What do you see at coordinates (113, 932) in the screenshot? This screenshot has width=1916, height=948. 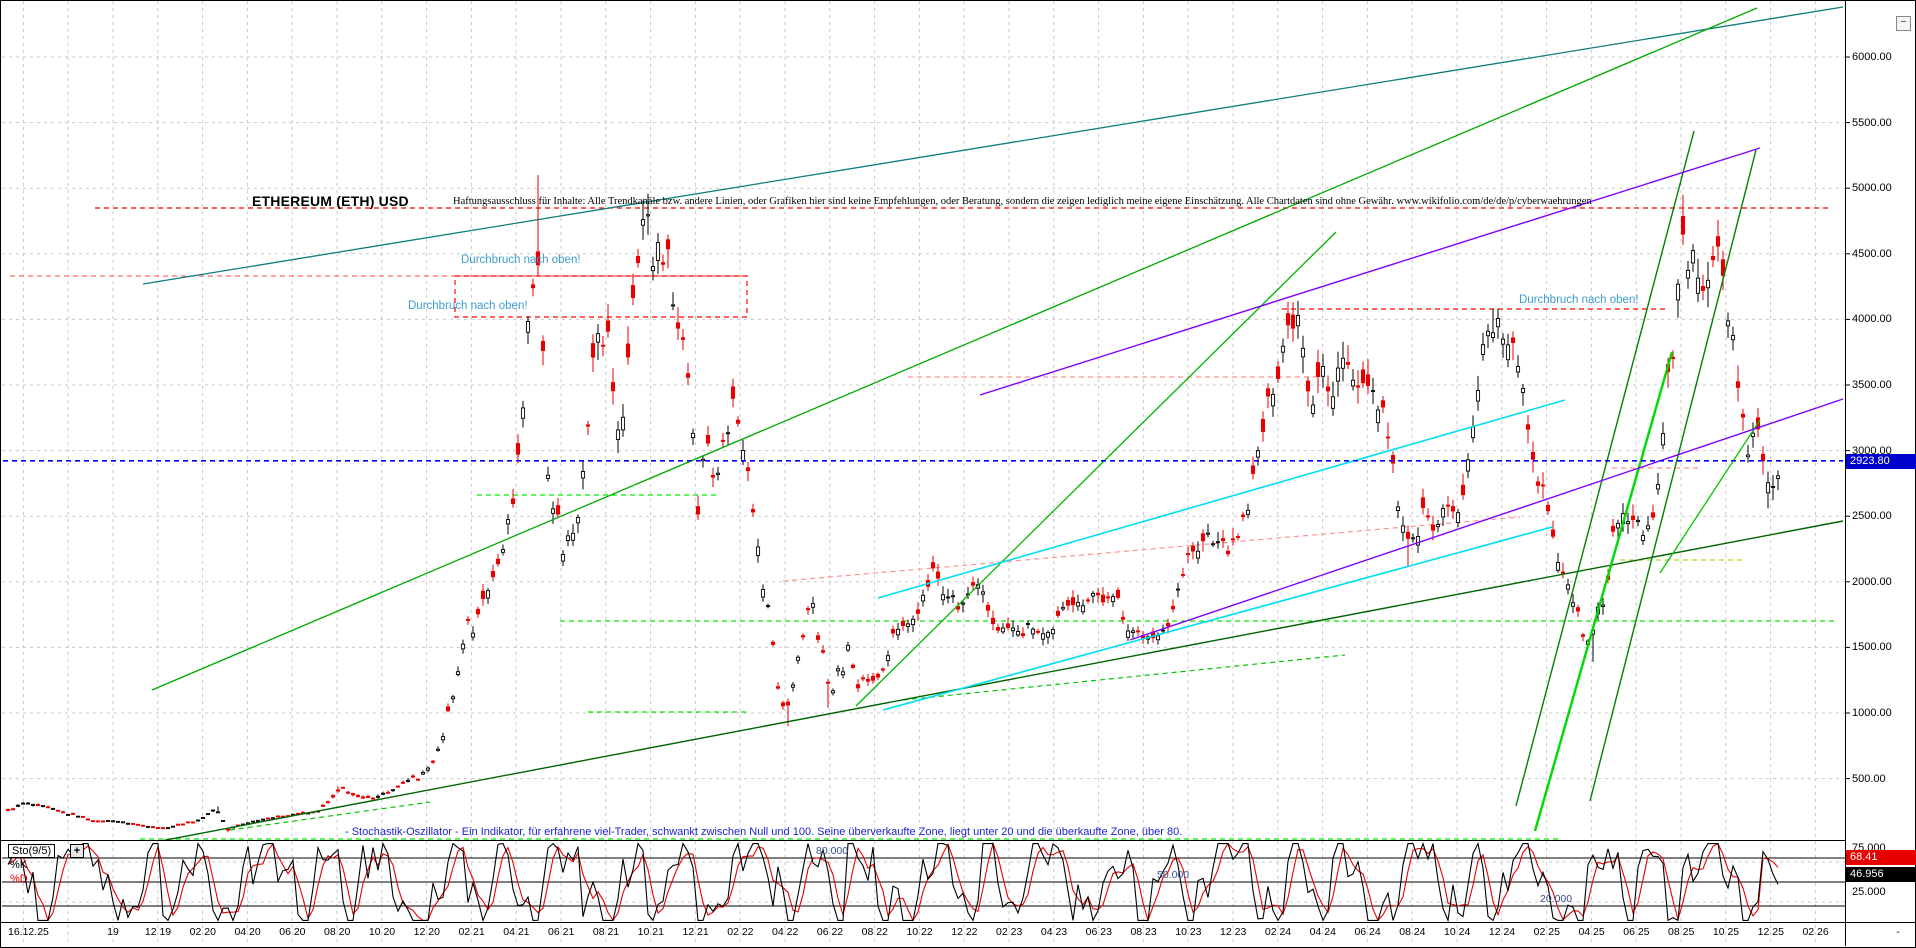 I see `date-tick-label: 19` at bounding box center [113, 932].